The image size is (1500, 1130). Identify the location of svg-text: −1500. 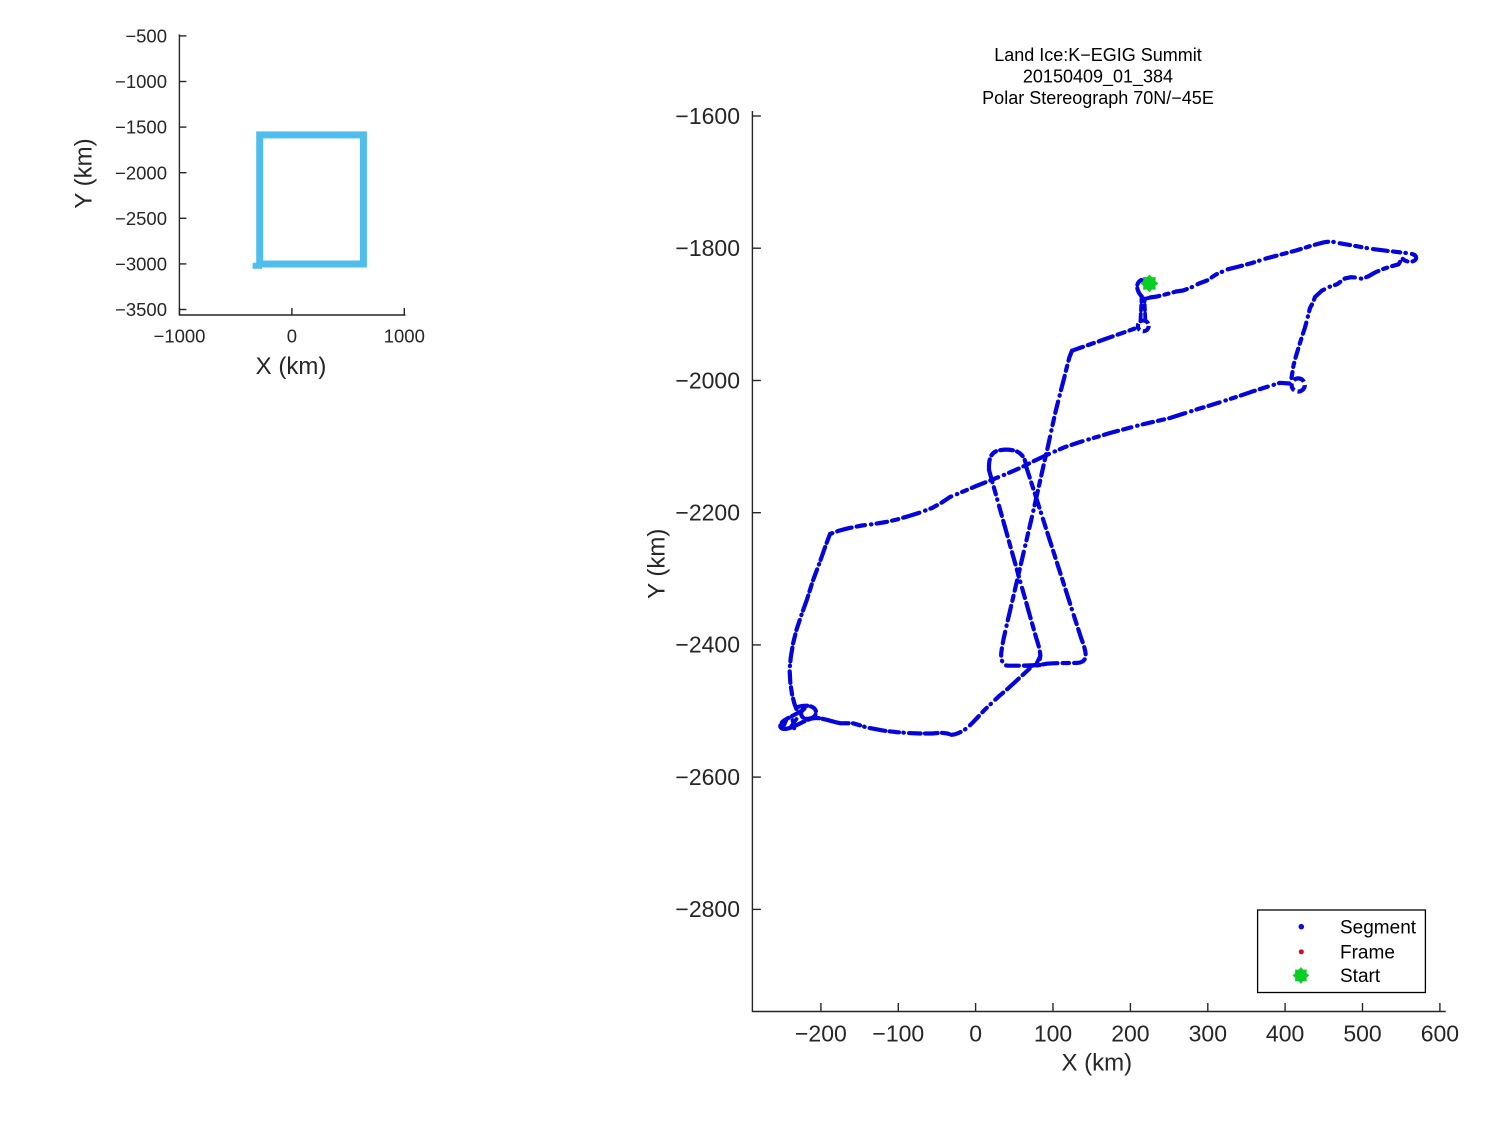
(141, 127).